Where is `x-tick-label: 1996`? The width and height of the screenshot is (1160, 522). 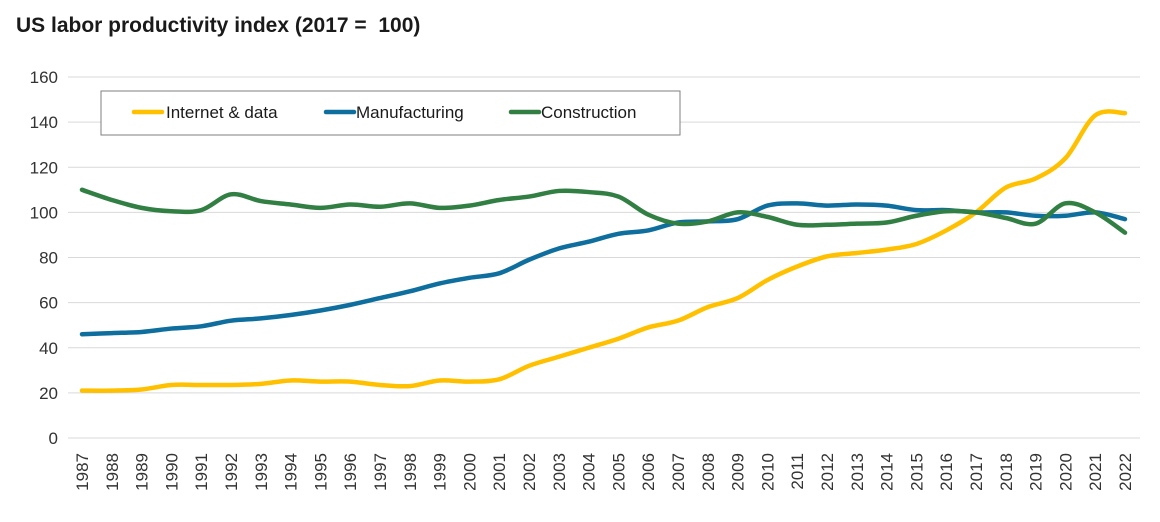
x-tick-label: 1996 is located at coordinates (350, 472).